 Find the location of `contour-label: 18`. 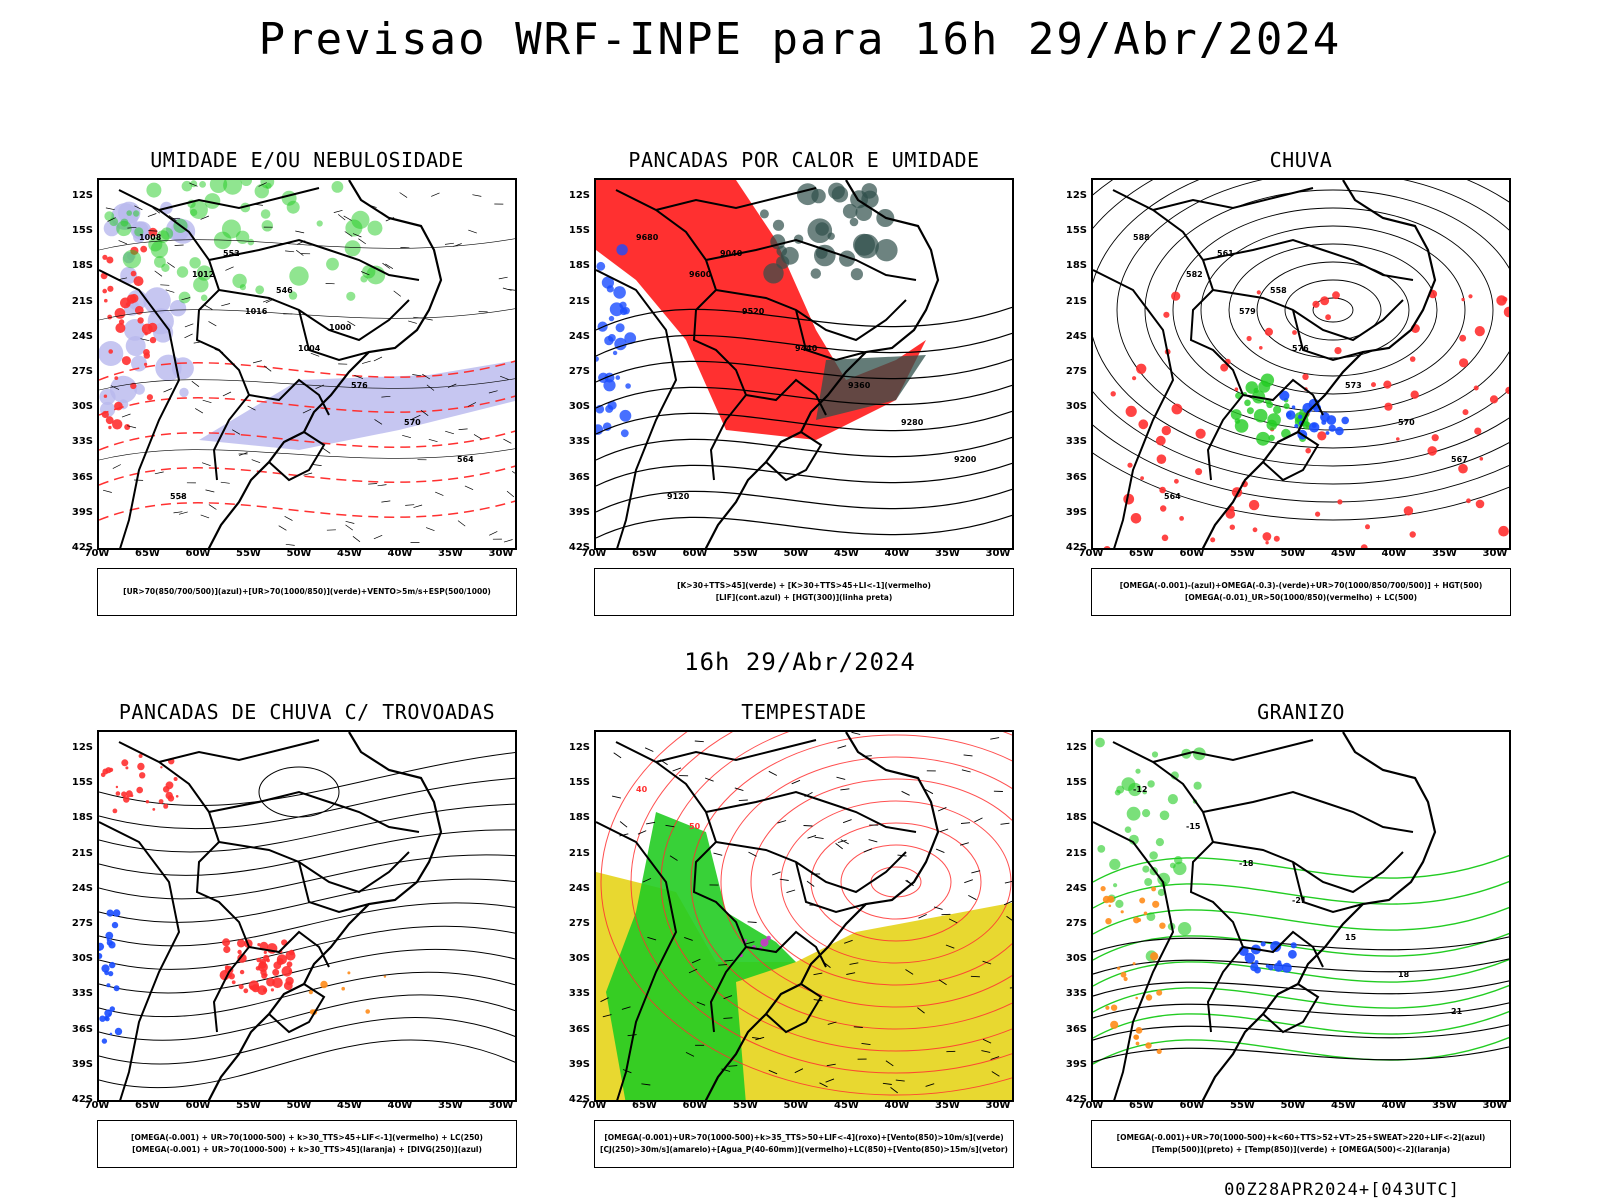

contour-label: 18 is located at coordinates (1404, 974).